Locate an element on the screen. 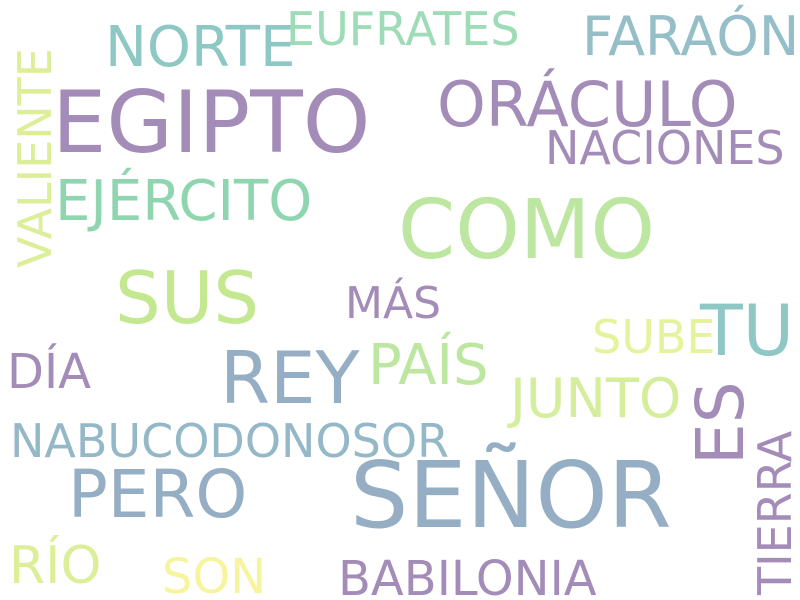  word-como: COMO is located at coordinates (527, 230).